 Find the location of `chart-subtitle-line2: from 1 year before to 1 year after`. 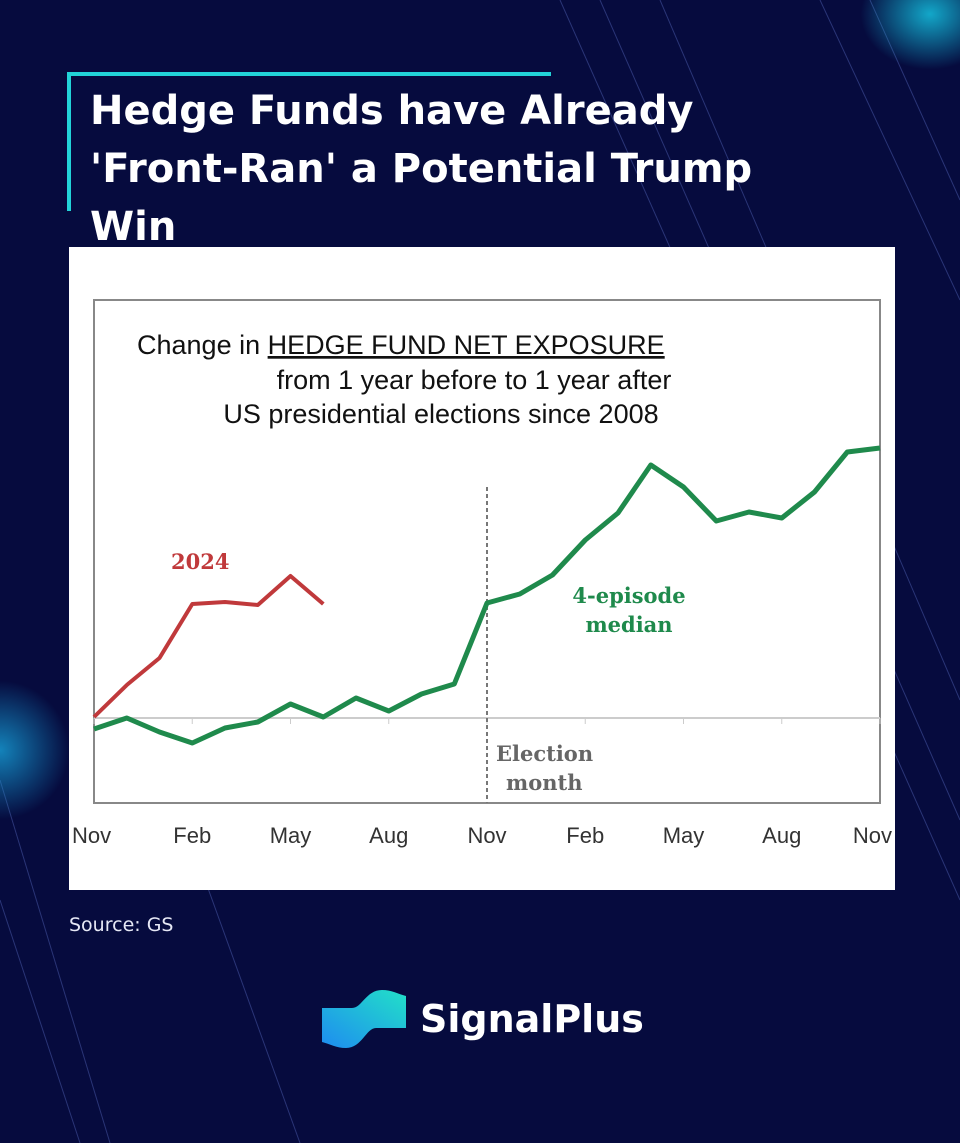

chart-subtitle-line2: from 1 year before to 1 year after is located at coordinates (474, 380).